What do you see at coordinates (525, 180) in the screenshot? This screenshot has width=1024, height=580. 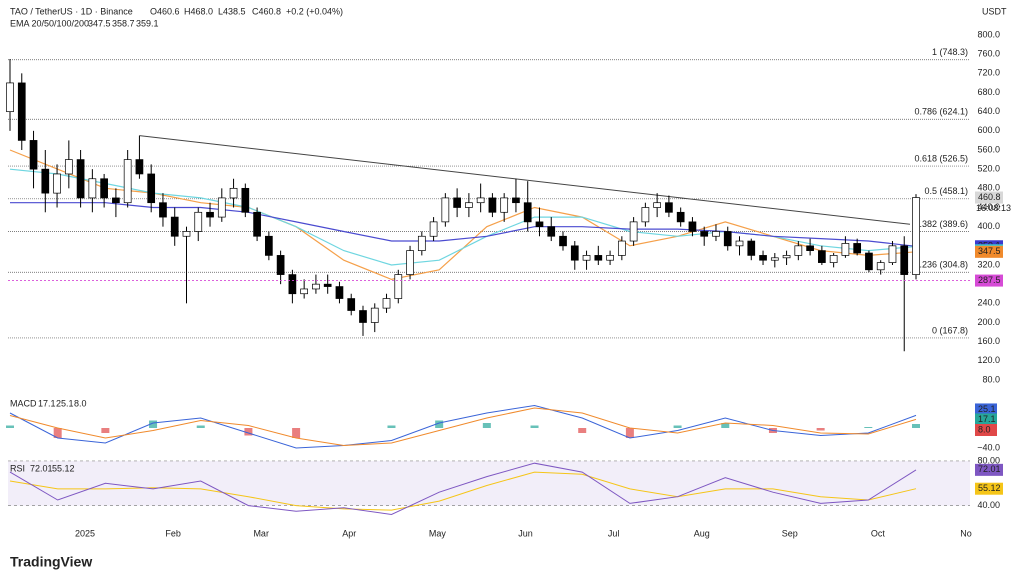 I see `trendline` at bounding box center [525, 180].